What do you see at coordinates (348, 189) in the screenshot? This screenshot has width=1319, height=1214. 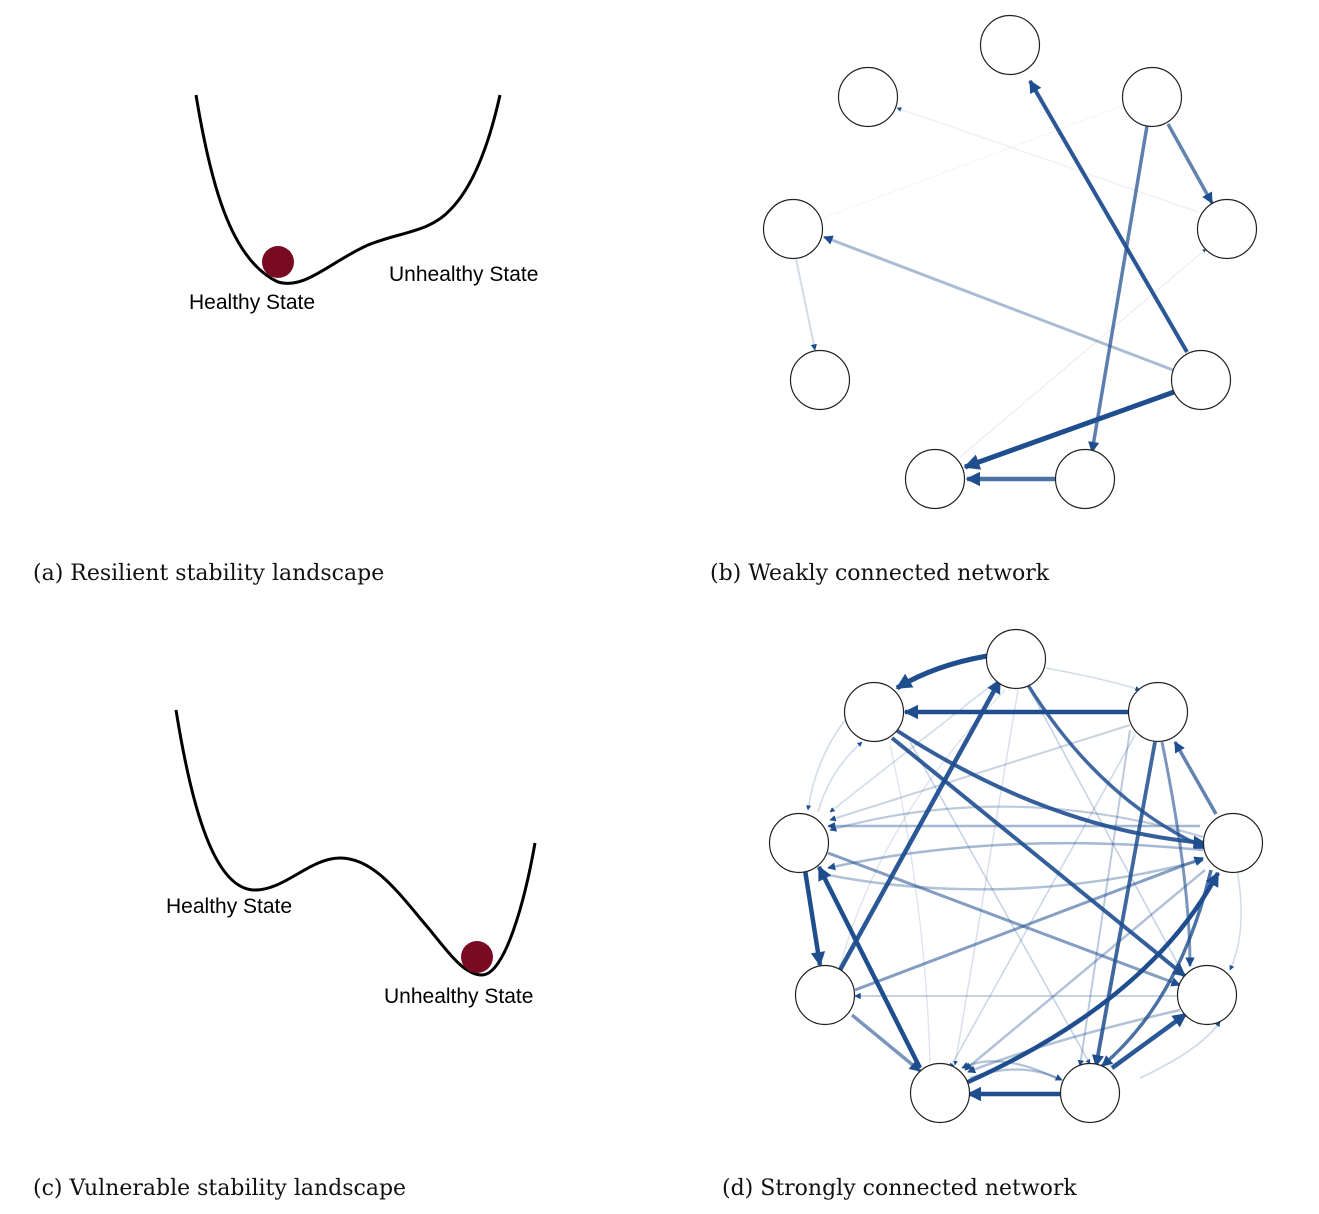 I see `landscape-curve-a` at bounding box center [348, 189].